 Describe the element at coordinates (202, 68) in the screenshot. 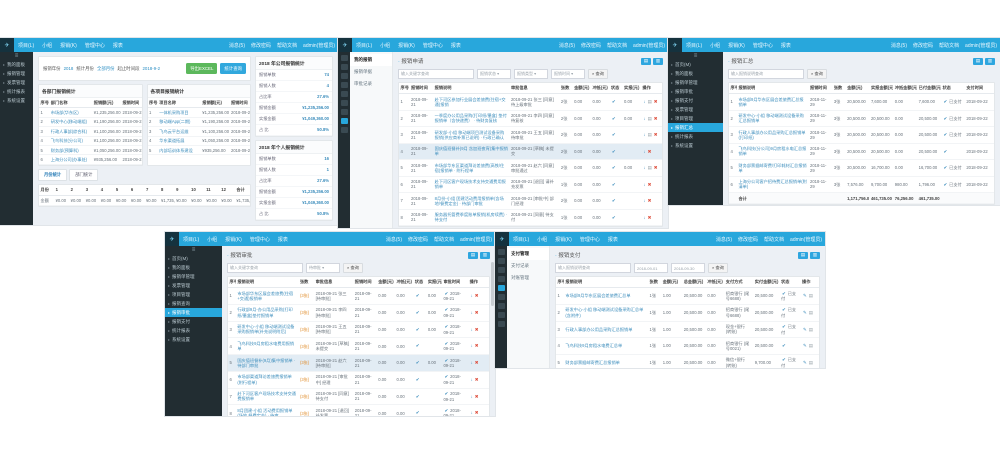

I see `export-excel-button: 导出EXCEL` at that location.